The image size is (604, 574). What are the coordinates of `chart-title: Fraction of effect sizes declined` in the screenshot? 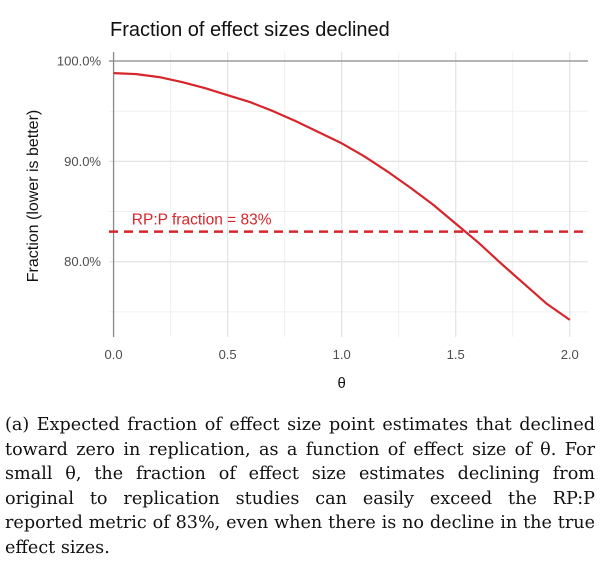 It's located at (250, 30).